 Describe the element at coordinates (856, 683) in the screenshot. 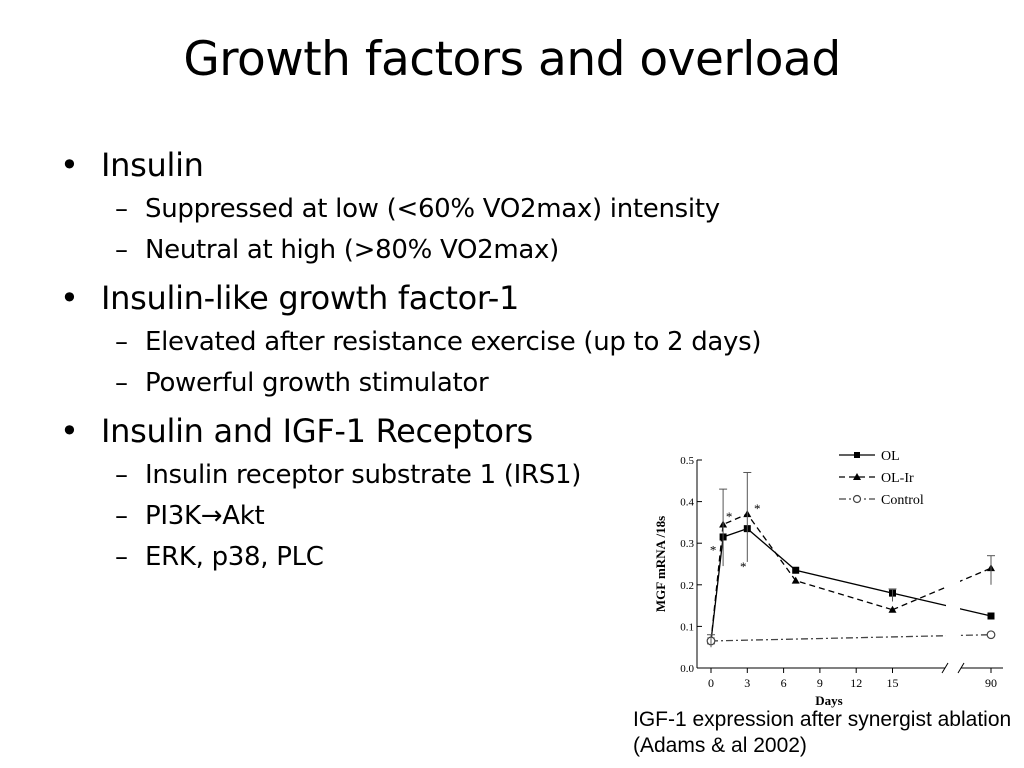

I see `x-tick-label: 12` at that location.